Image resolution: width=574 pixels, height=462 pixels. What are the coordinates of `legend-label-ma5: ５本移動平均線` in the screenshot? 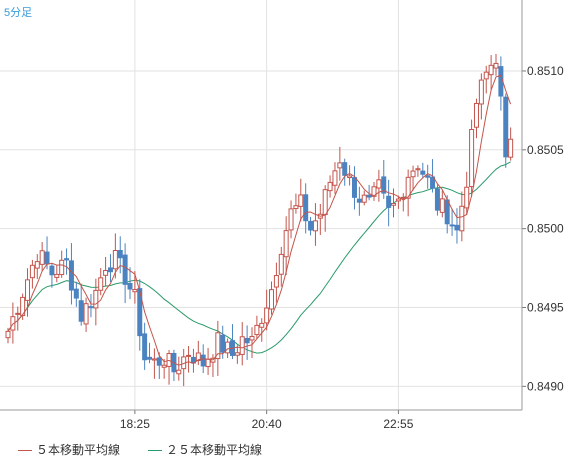 It's located at (78, 450).